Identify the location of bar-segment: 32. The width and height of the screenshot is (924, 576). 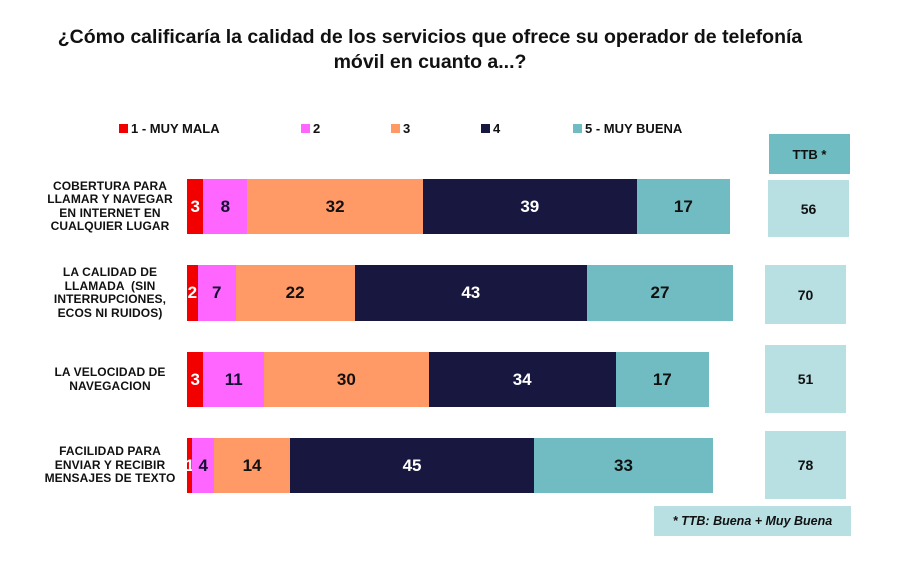
(335, 206).